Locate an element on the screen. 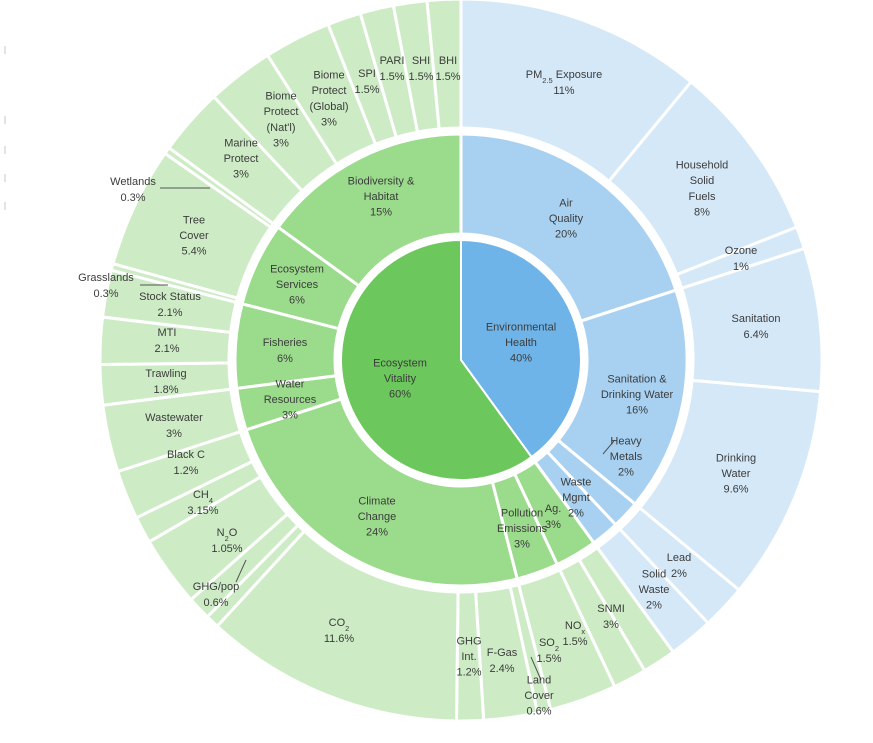  label-text: Heavy is located at coordinates (626, 441).